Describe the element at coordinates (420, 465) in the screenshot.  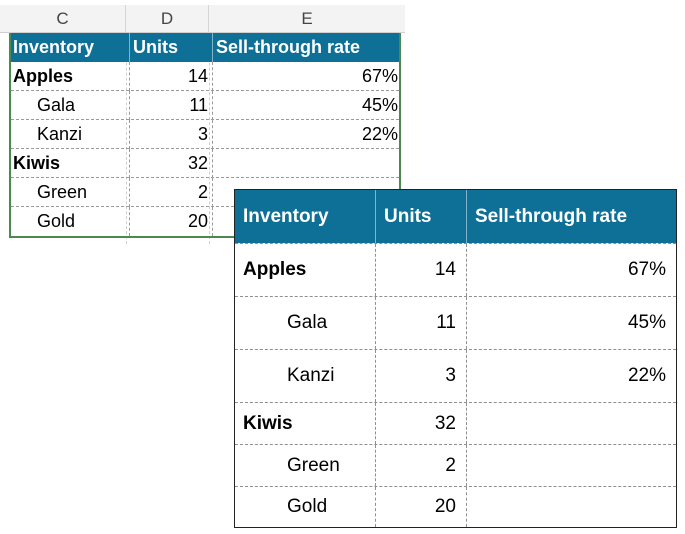
I see `pasted-cell-units: 2` at that location.